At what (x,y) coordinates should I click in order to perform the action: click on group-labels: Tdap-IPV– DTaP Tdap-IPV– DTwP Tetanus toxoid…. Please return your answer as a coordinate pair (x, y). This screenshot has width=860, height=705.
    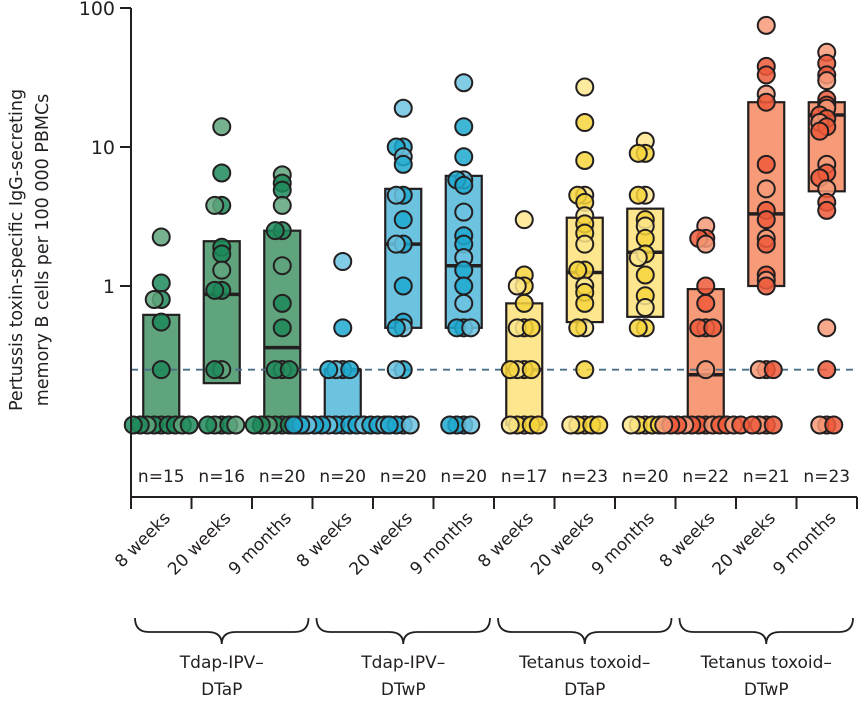
    Looking at the image, I should click on (494, 658).